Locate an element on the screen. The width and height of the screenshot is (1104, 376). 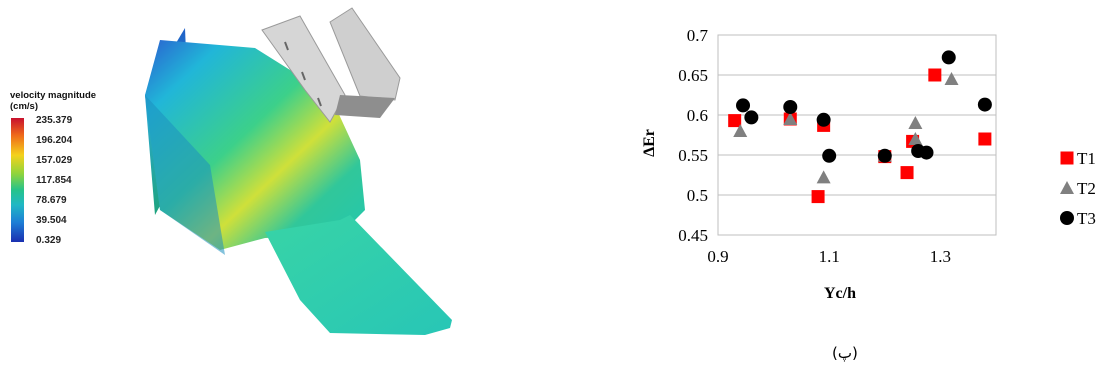
colorbar-tick: 78.679 is located at coordinates (51, 200).